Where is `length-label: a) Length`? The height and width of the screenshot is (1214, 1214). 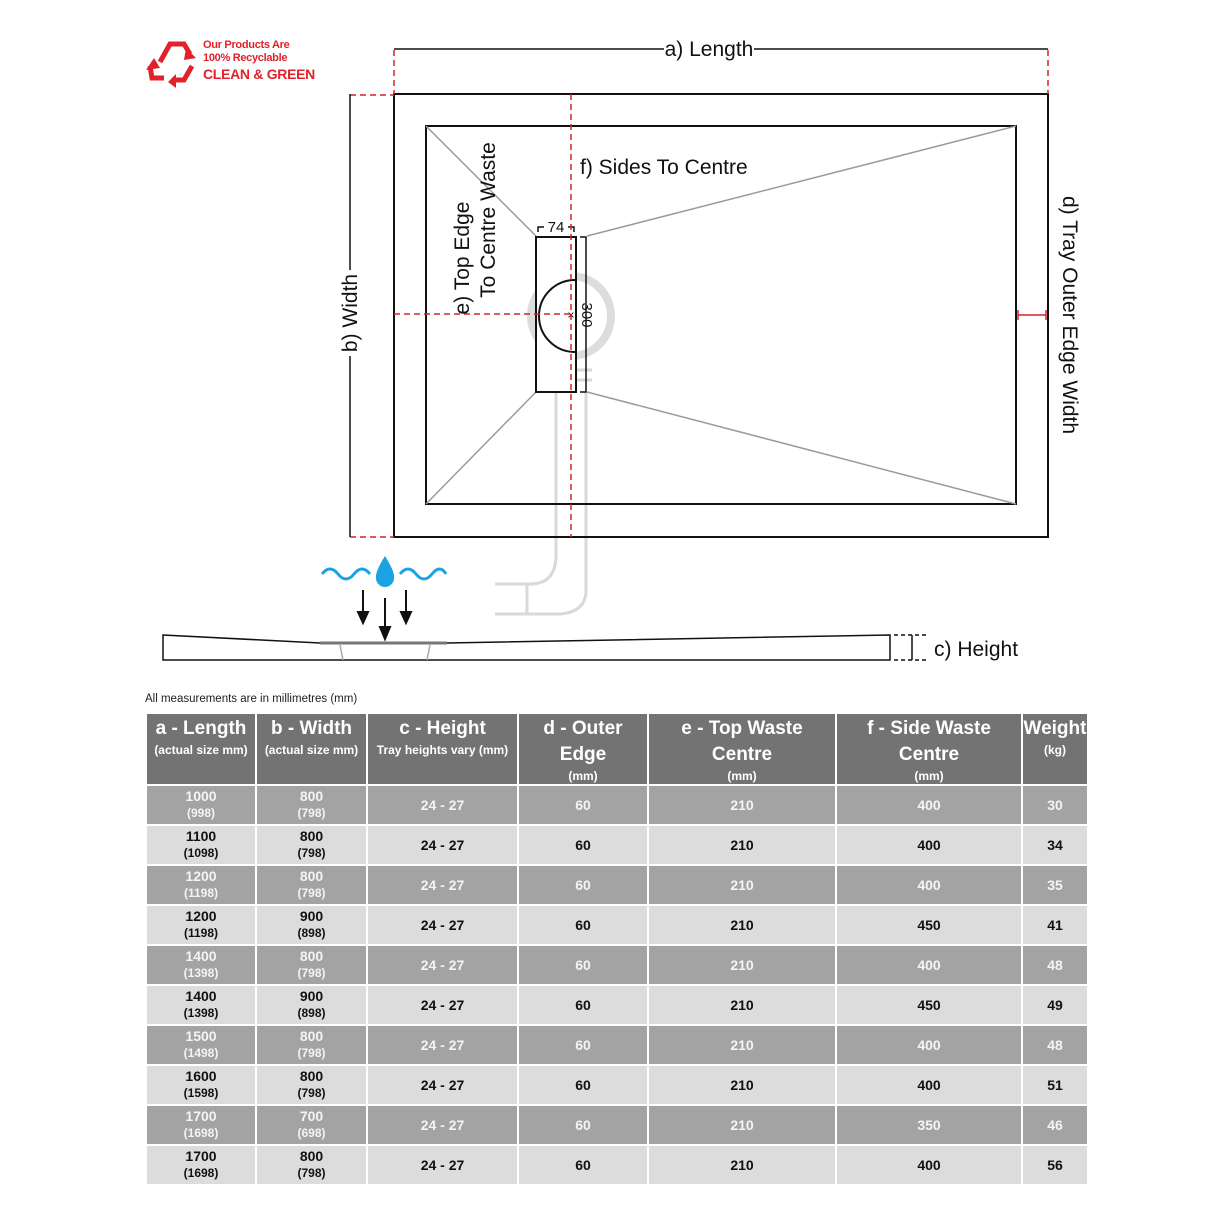 length-label: a) Length is located at coordinates (709, 49).